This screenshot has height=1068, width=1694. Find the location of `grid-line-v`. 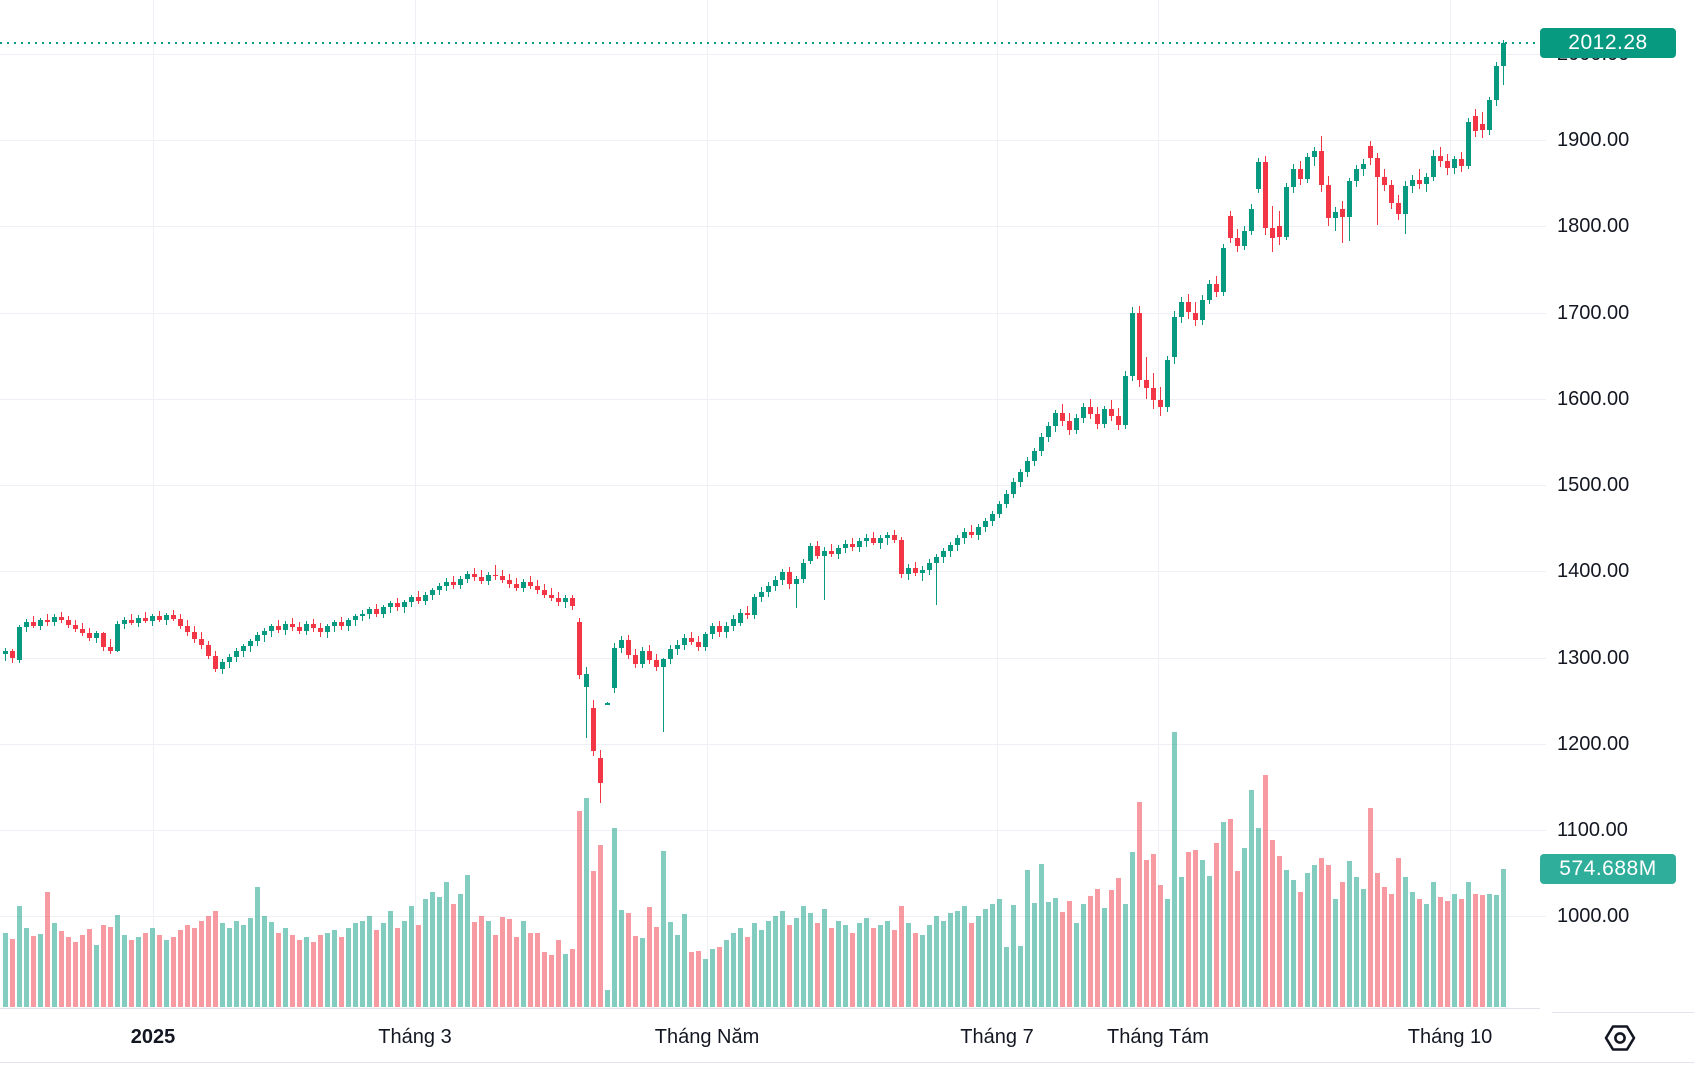

grid-line-v is located at coordinates (153, 504).